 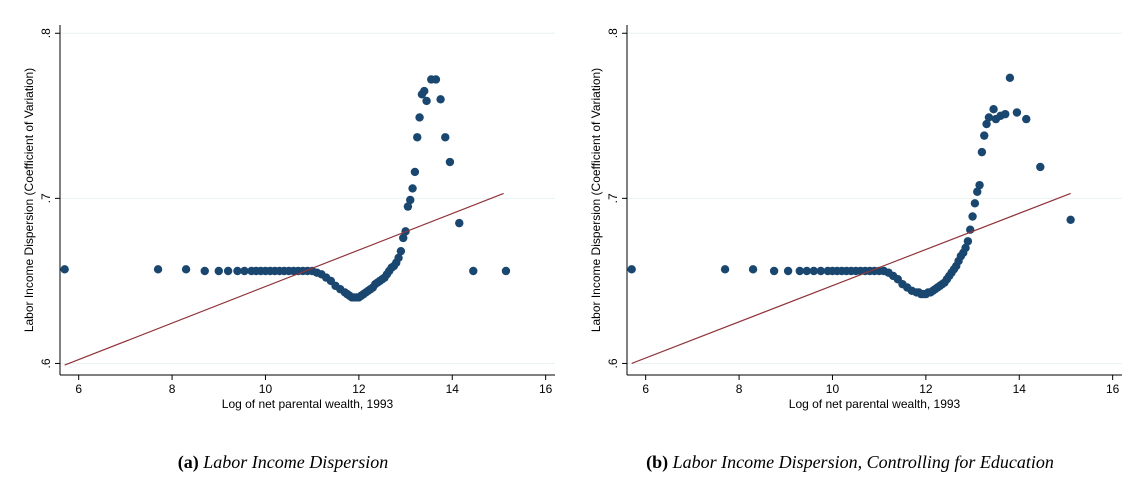 What do you see at coordinates (657, 462) in the screenshot?
I see `caption-b-tag: (b)` at bounding box center [657, 462].